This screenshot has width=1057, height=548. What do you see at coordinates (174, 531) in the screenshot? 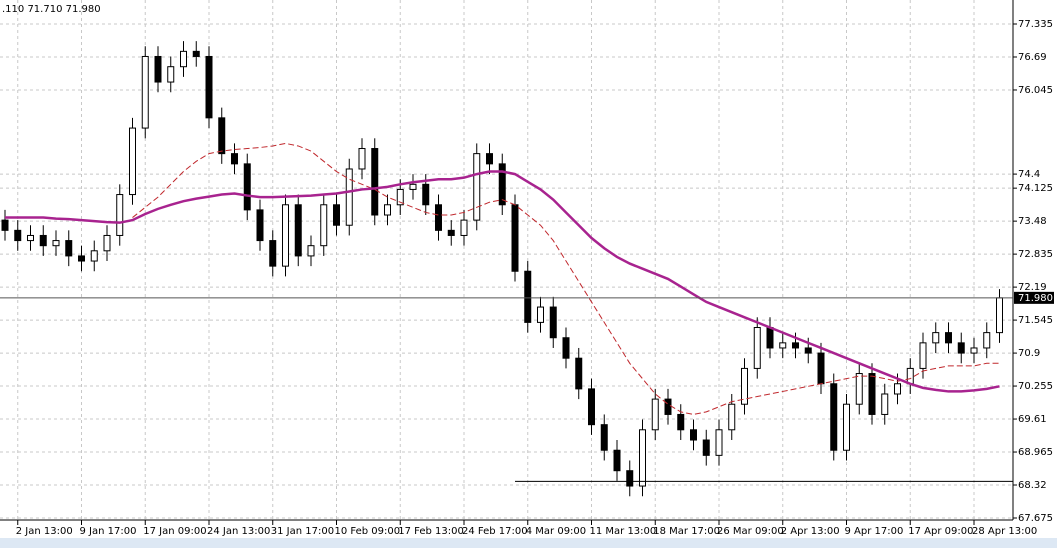
I see `x-tick-label: 17 Jan 09:00` at bounding box center [174, 531].